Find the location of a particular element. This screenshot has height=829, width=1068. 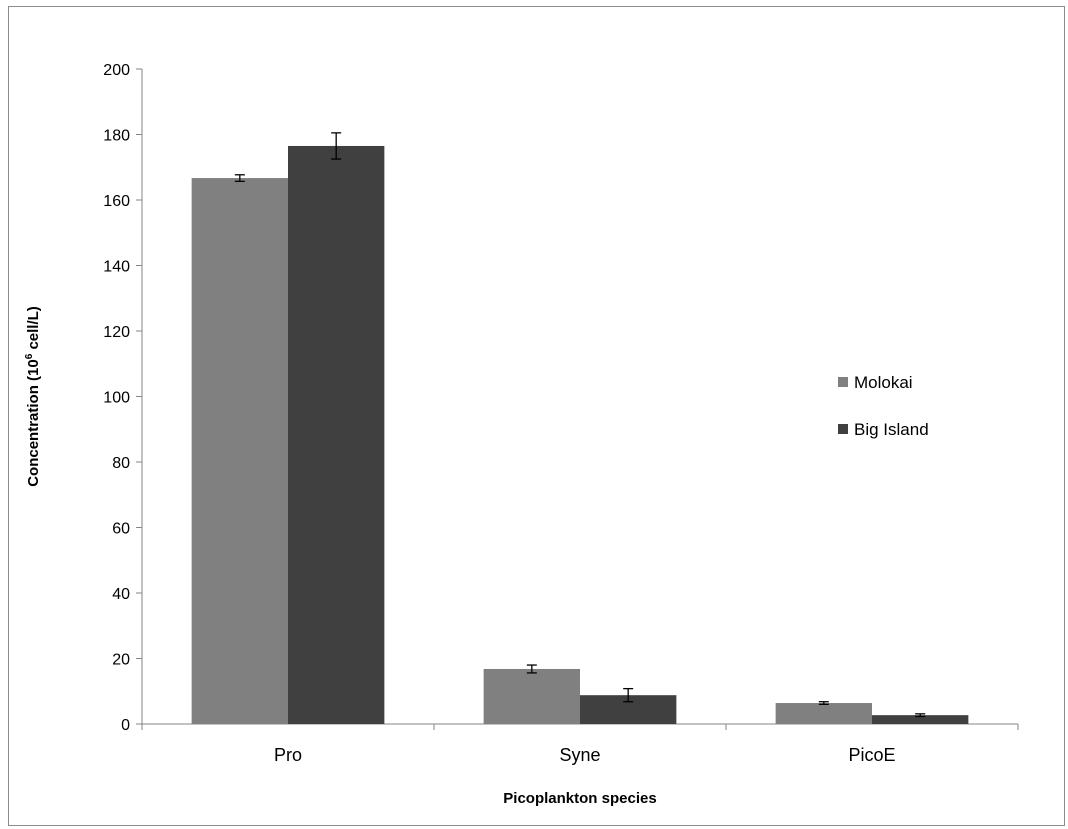

y-axis: 0 20 40 60 80 100 120 140 160 180 200 is located at coordinates (123, 398).